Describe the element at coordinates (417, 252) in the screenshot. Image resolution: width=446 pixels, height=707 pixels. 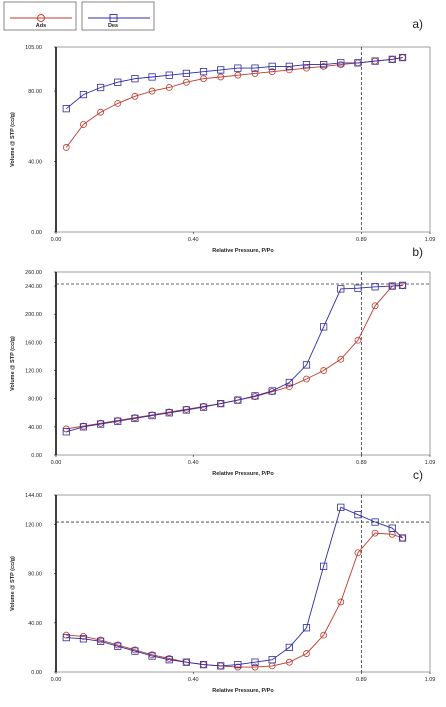
I see `panel-label: b)` at that location.